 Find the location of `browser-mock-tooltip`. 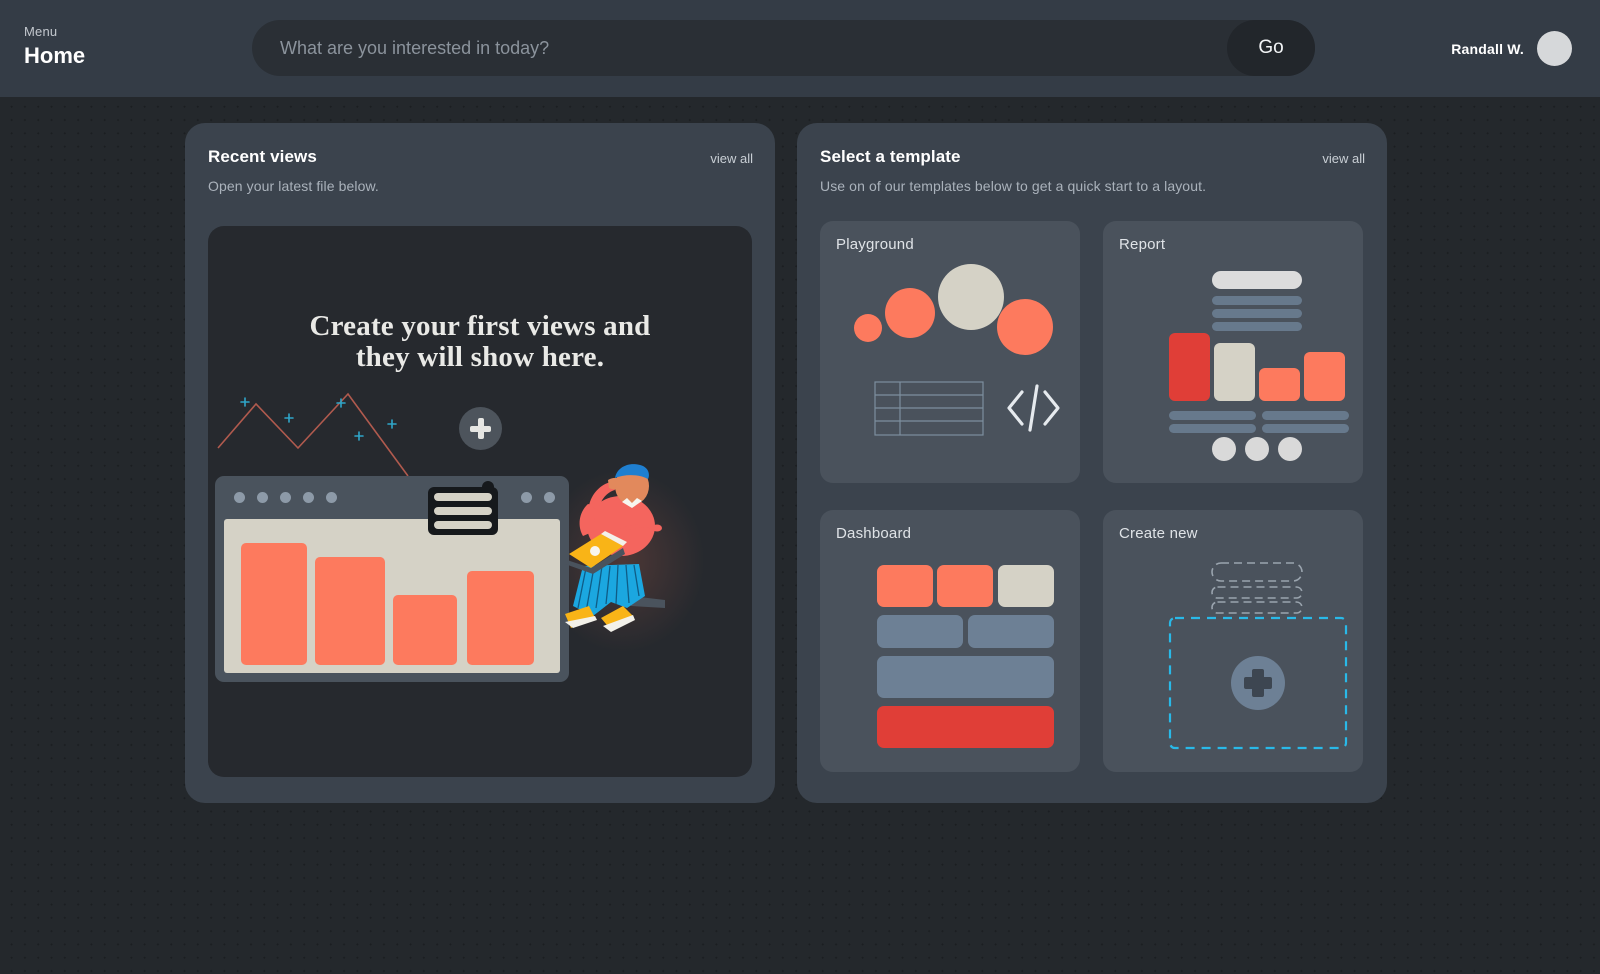

browser-mock-tooltip is located at coordinates (463, 508).